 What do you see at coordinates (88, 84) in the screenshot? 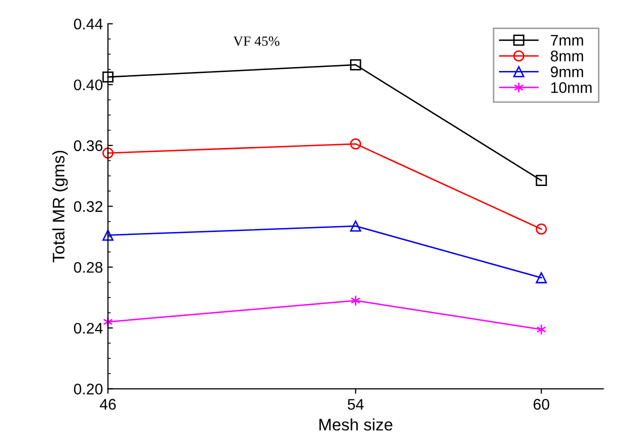
I see `y-tick-label: 0.40` at bounding box center [88, 84].